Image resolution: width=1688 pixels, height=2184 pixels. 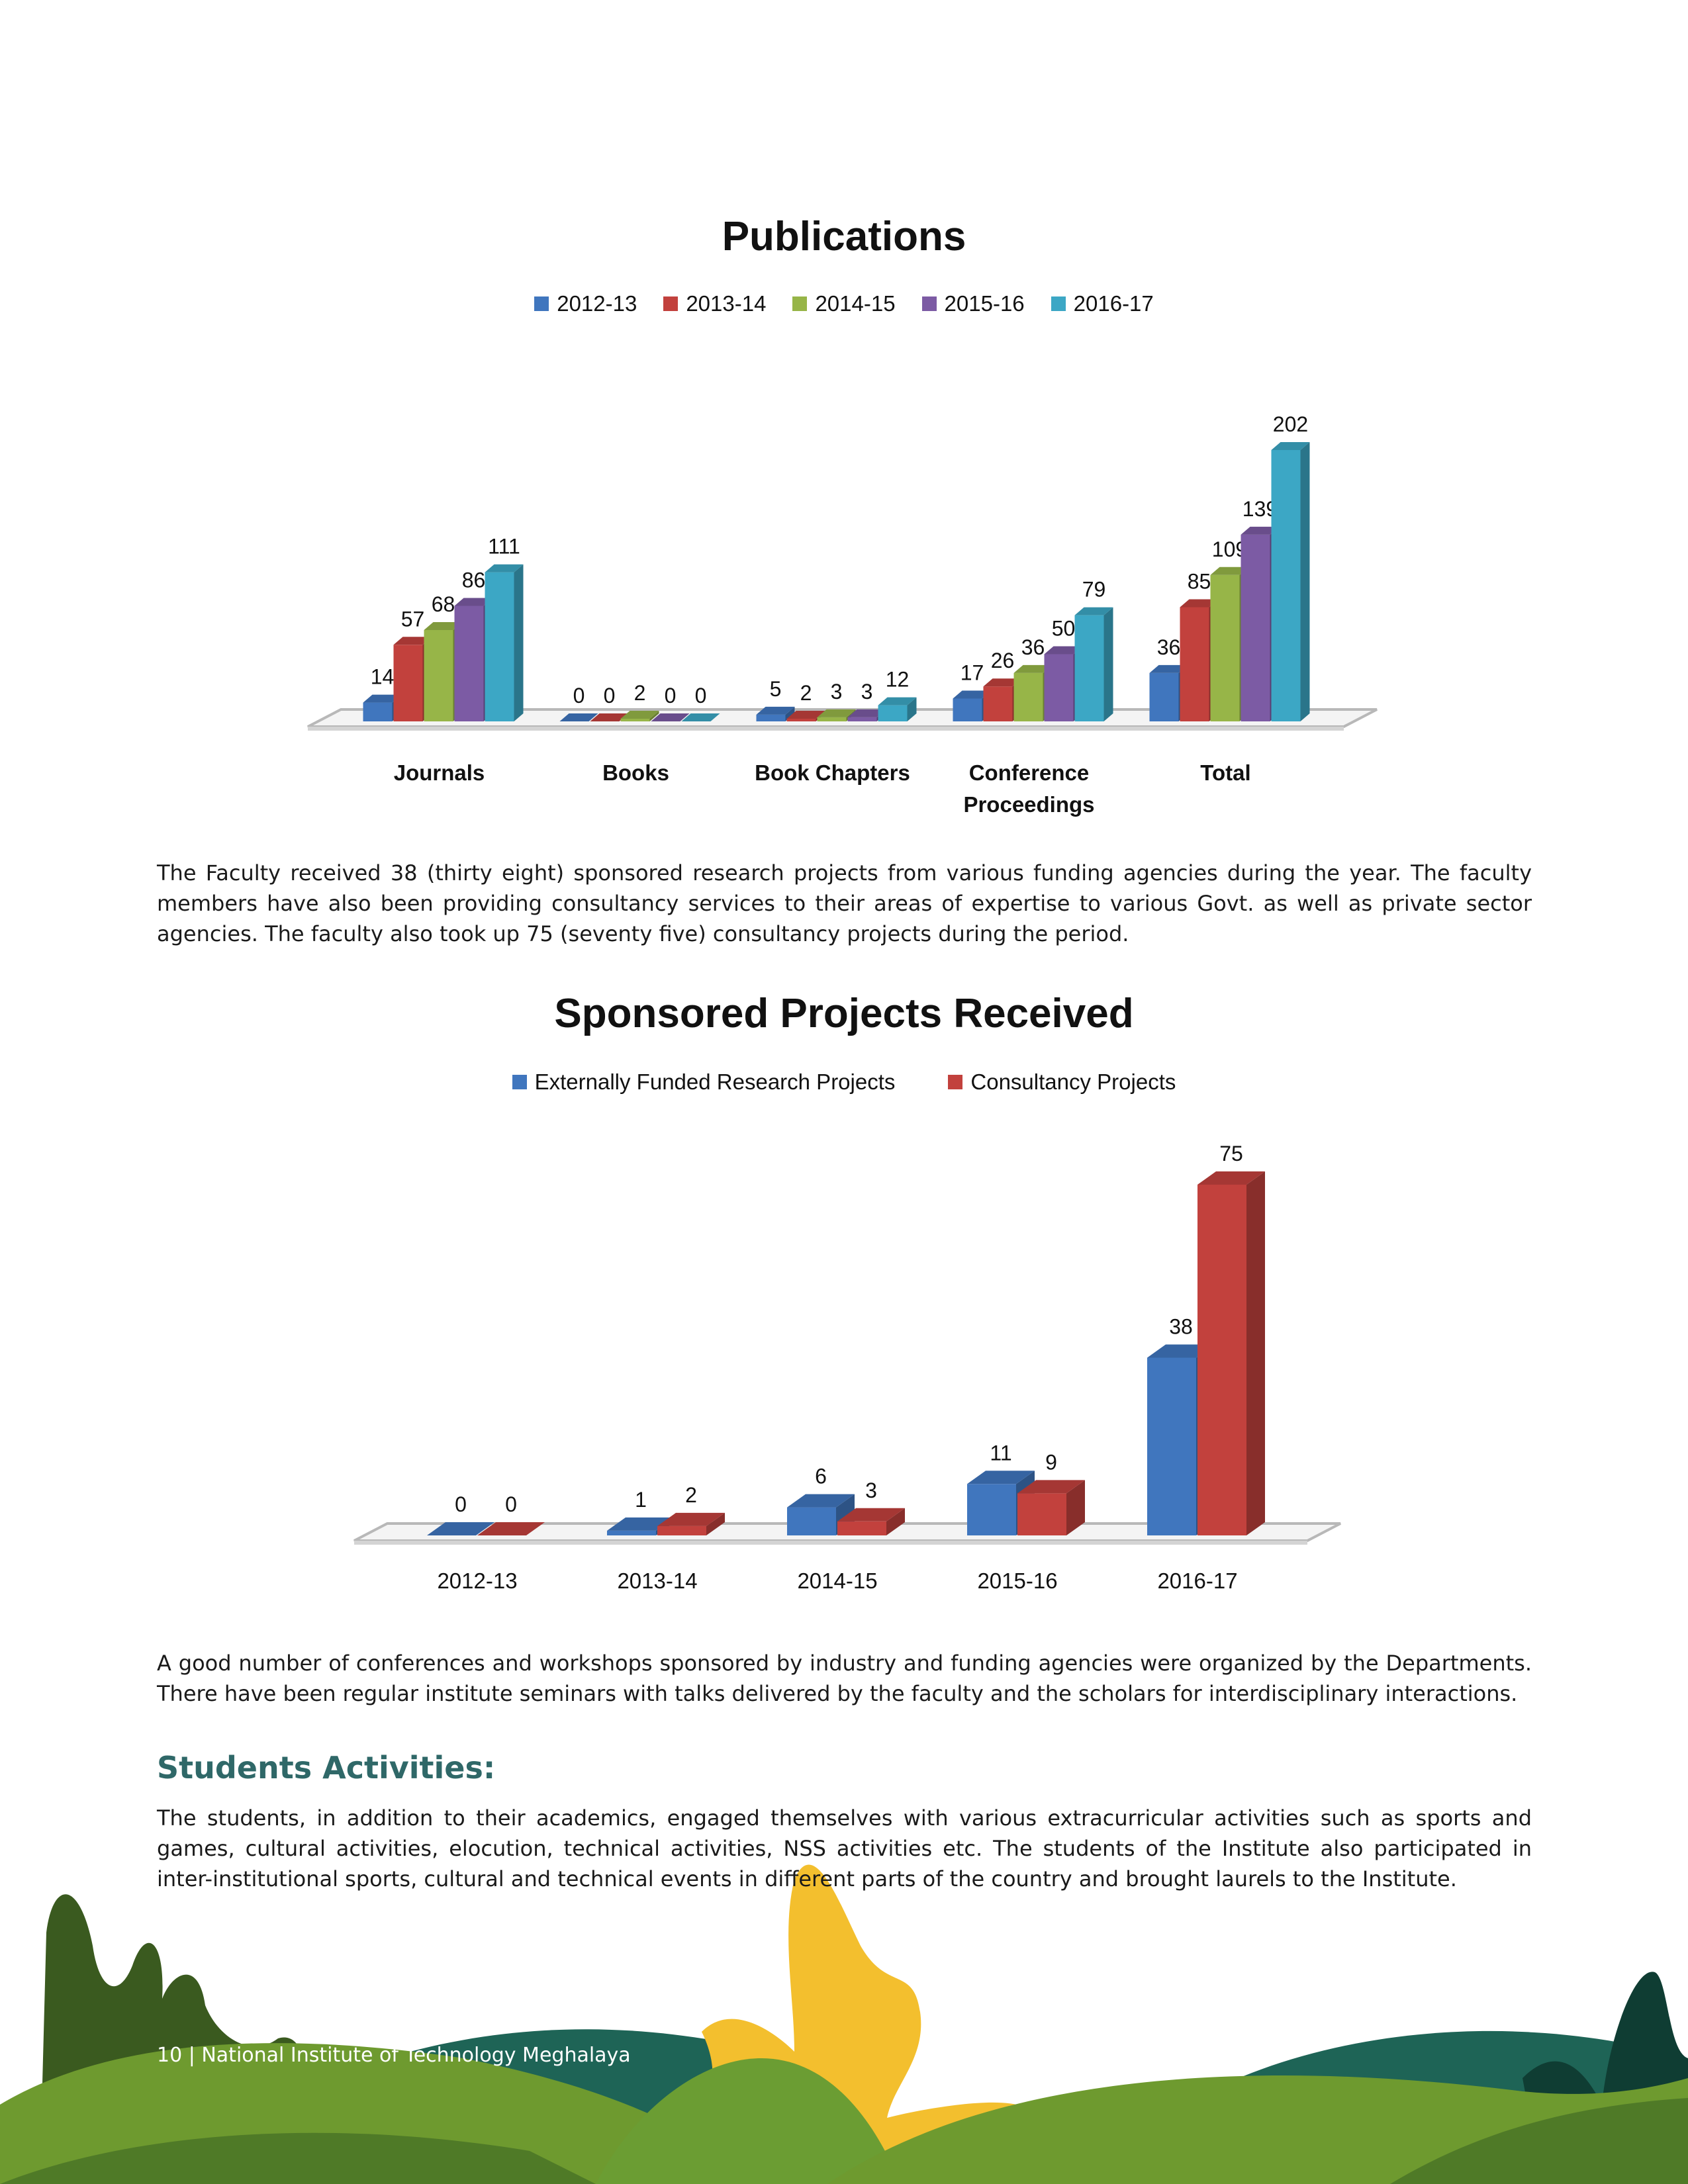 I want to click on data-label: 75, so click(x=1231, y=1153).